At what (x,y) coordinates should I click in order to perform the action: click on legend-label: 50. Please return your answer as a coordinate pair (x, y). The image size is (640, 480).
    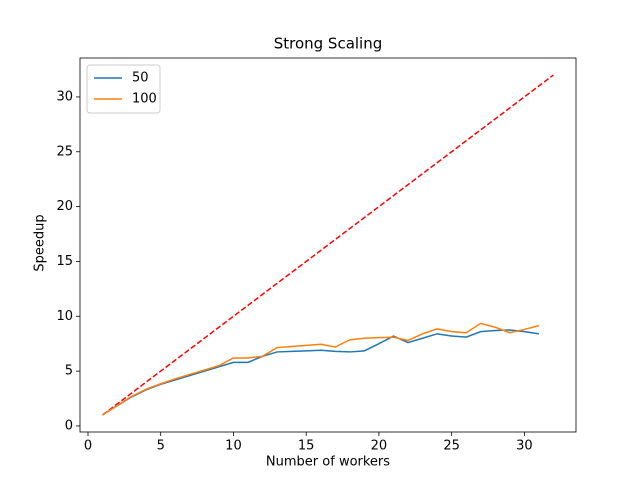
    Looking at the image, I should click on (140, 78).